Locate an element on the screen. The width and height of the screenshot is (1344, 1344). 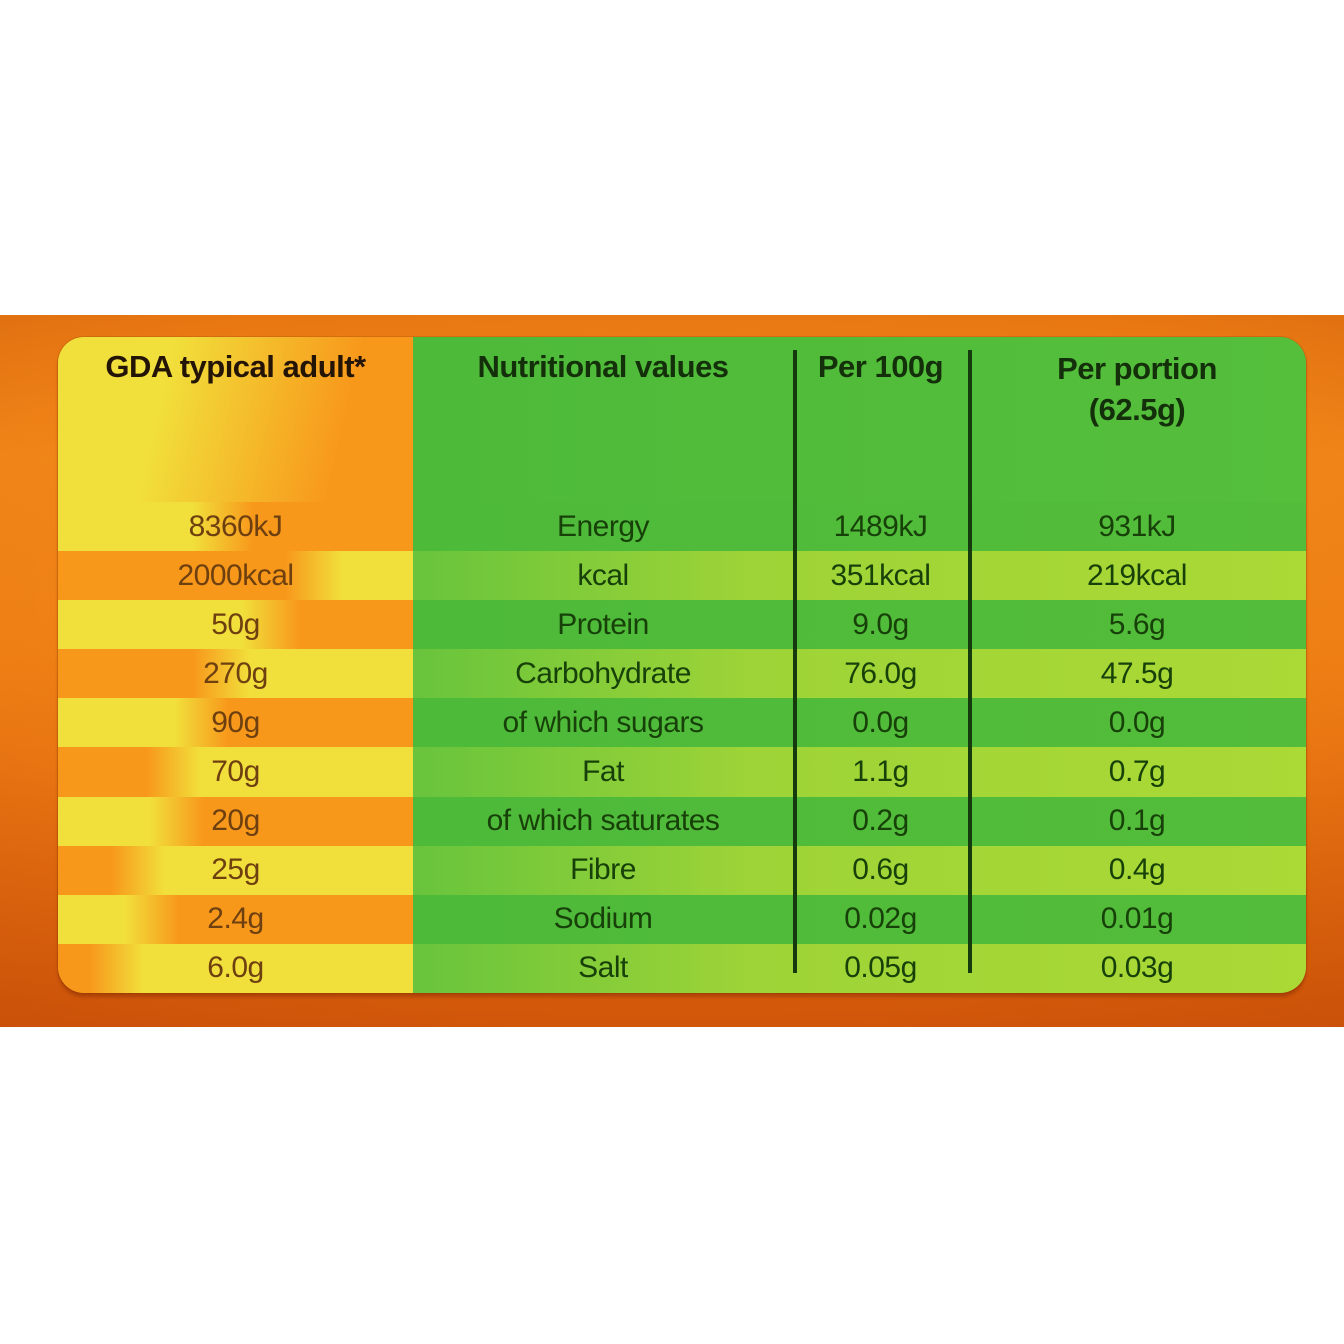
table-row-protein: 50g Protein 9.0g 5.6g is located at coordinates (682, 625).